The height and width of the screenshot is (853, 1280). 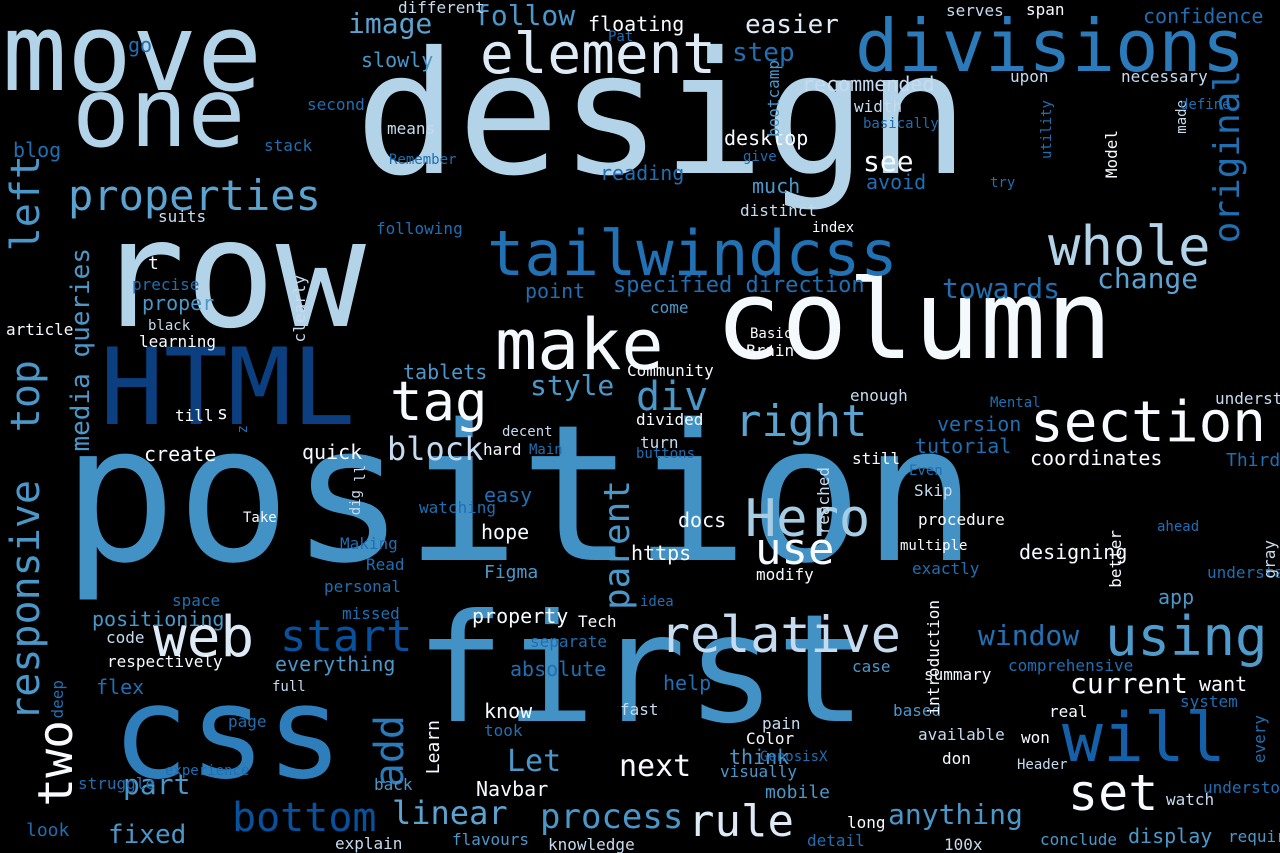 What do you see at coordinates (1254, 836) in the screenshot?
I see `word: required` at bounding box center [1254, 836].